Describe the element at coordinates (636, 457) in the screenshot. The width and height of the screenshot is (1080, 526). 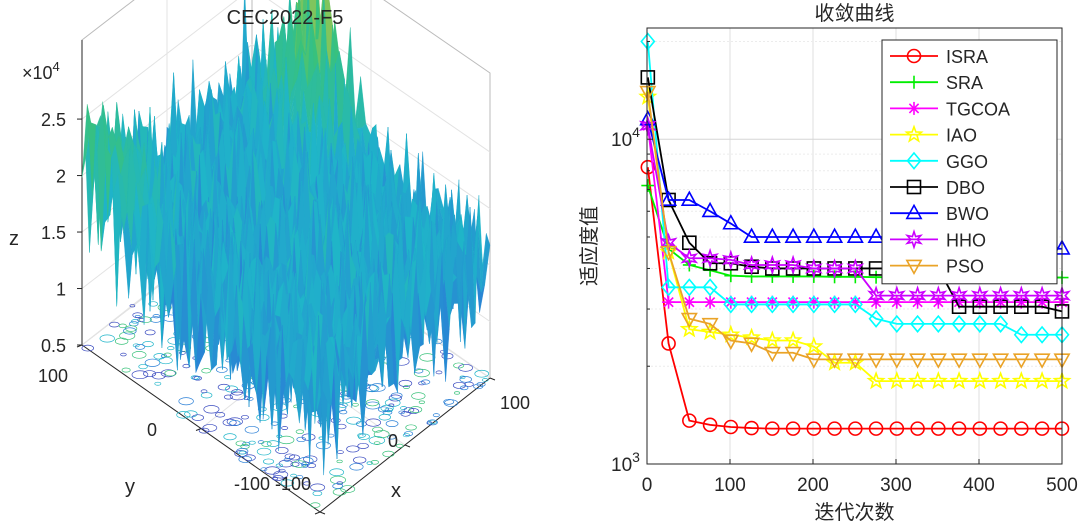
I see `y-tick-exponent: 3` at that location.